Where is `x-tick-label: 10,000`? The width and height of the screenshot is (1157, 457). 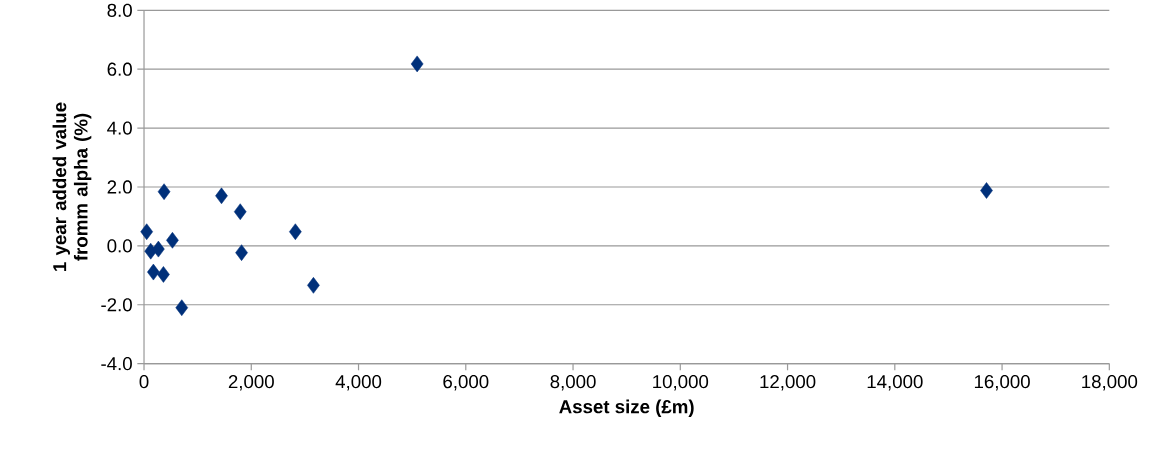 x-tick-label: 10,000 is located at coordinates (681, 383).